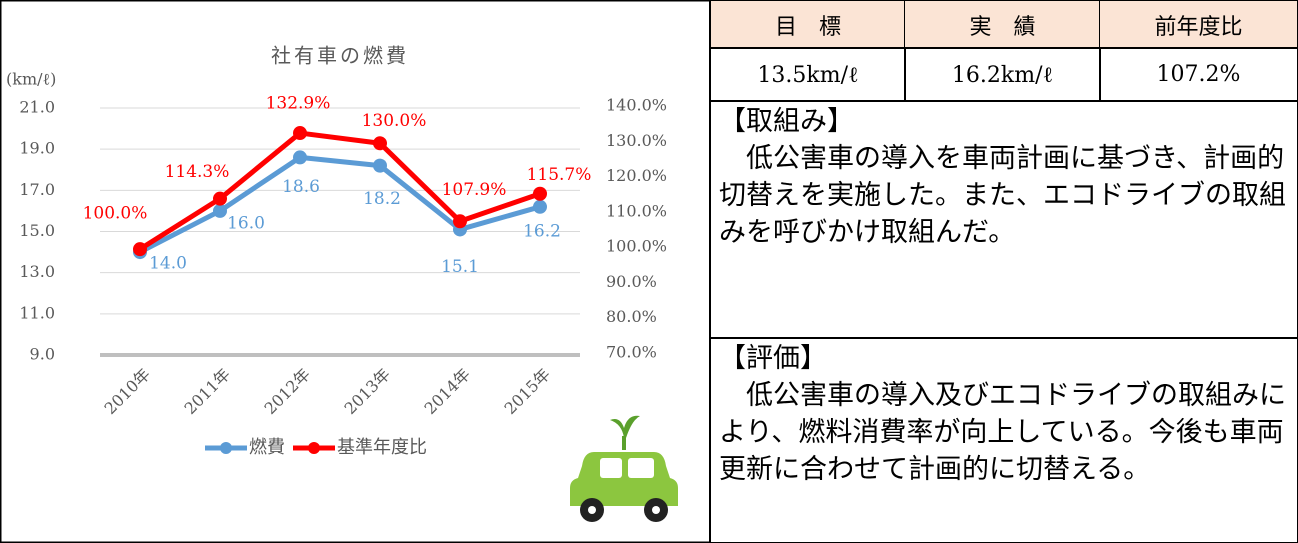 The width and height of the screenshot is (1298, 543). I want to click on data-label: 114.3%, so click(197, 172).